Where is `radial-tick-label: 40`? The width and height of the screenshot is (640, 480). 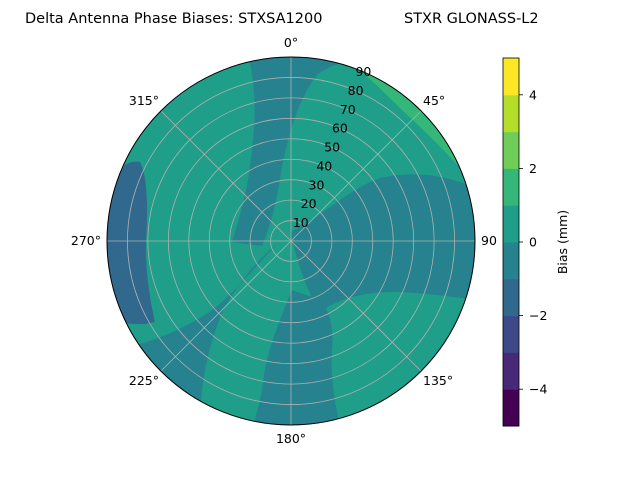 radial-tick-label: 40 is located at coordinates (324, 165).